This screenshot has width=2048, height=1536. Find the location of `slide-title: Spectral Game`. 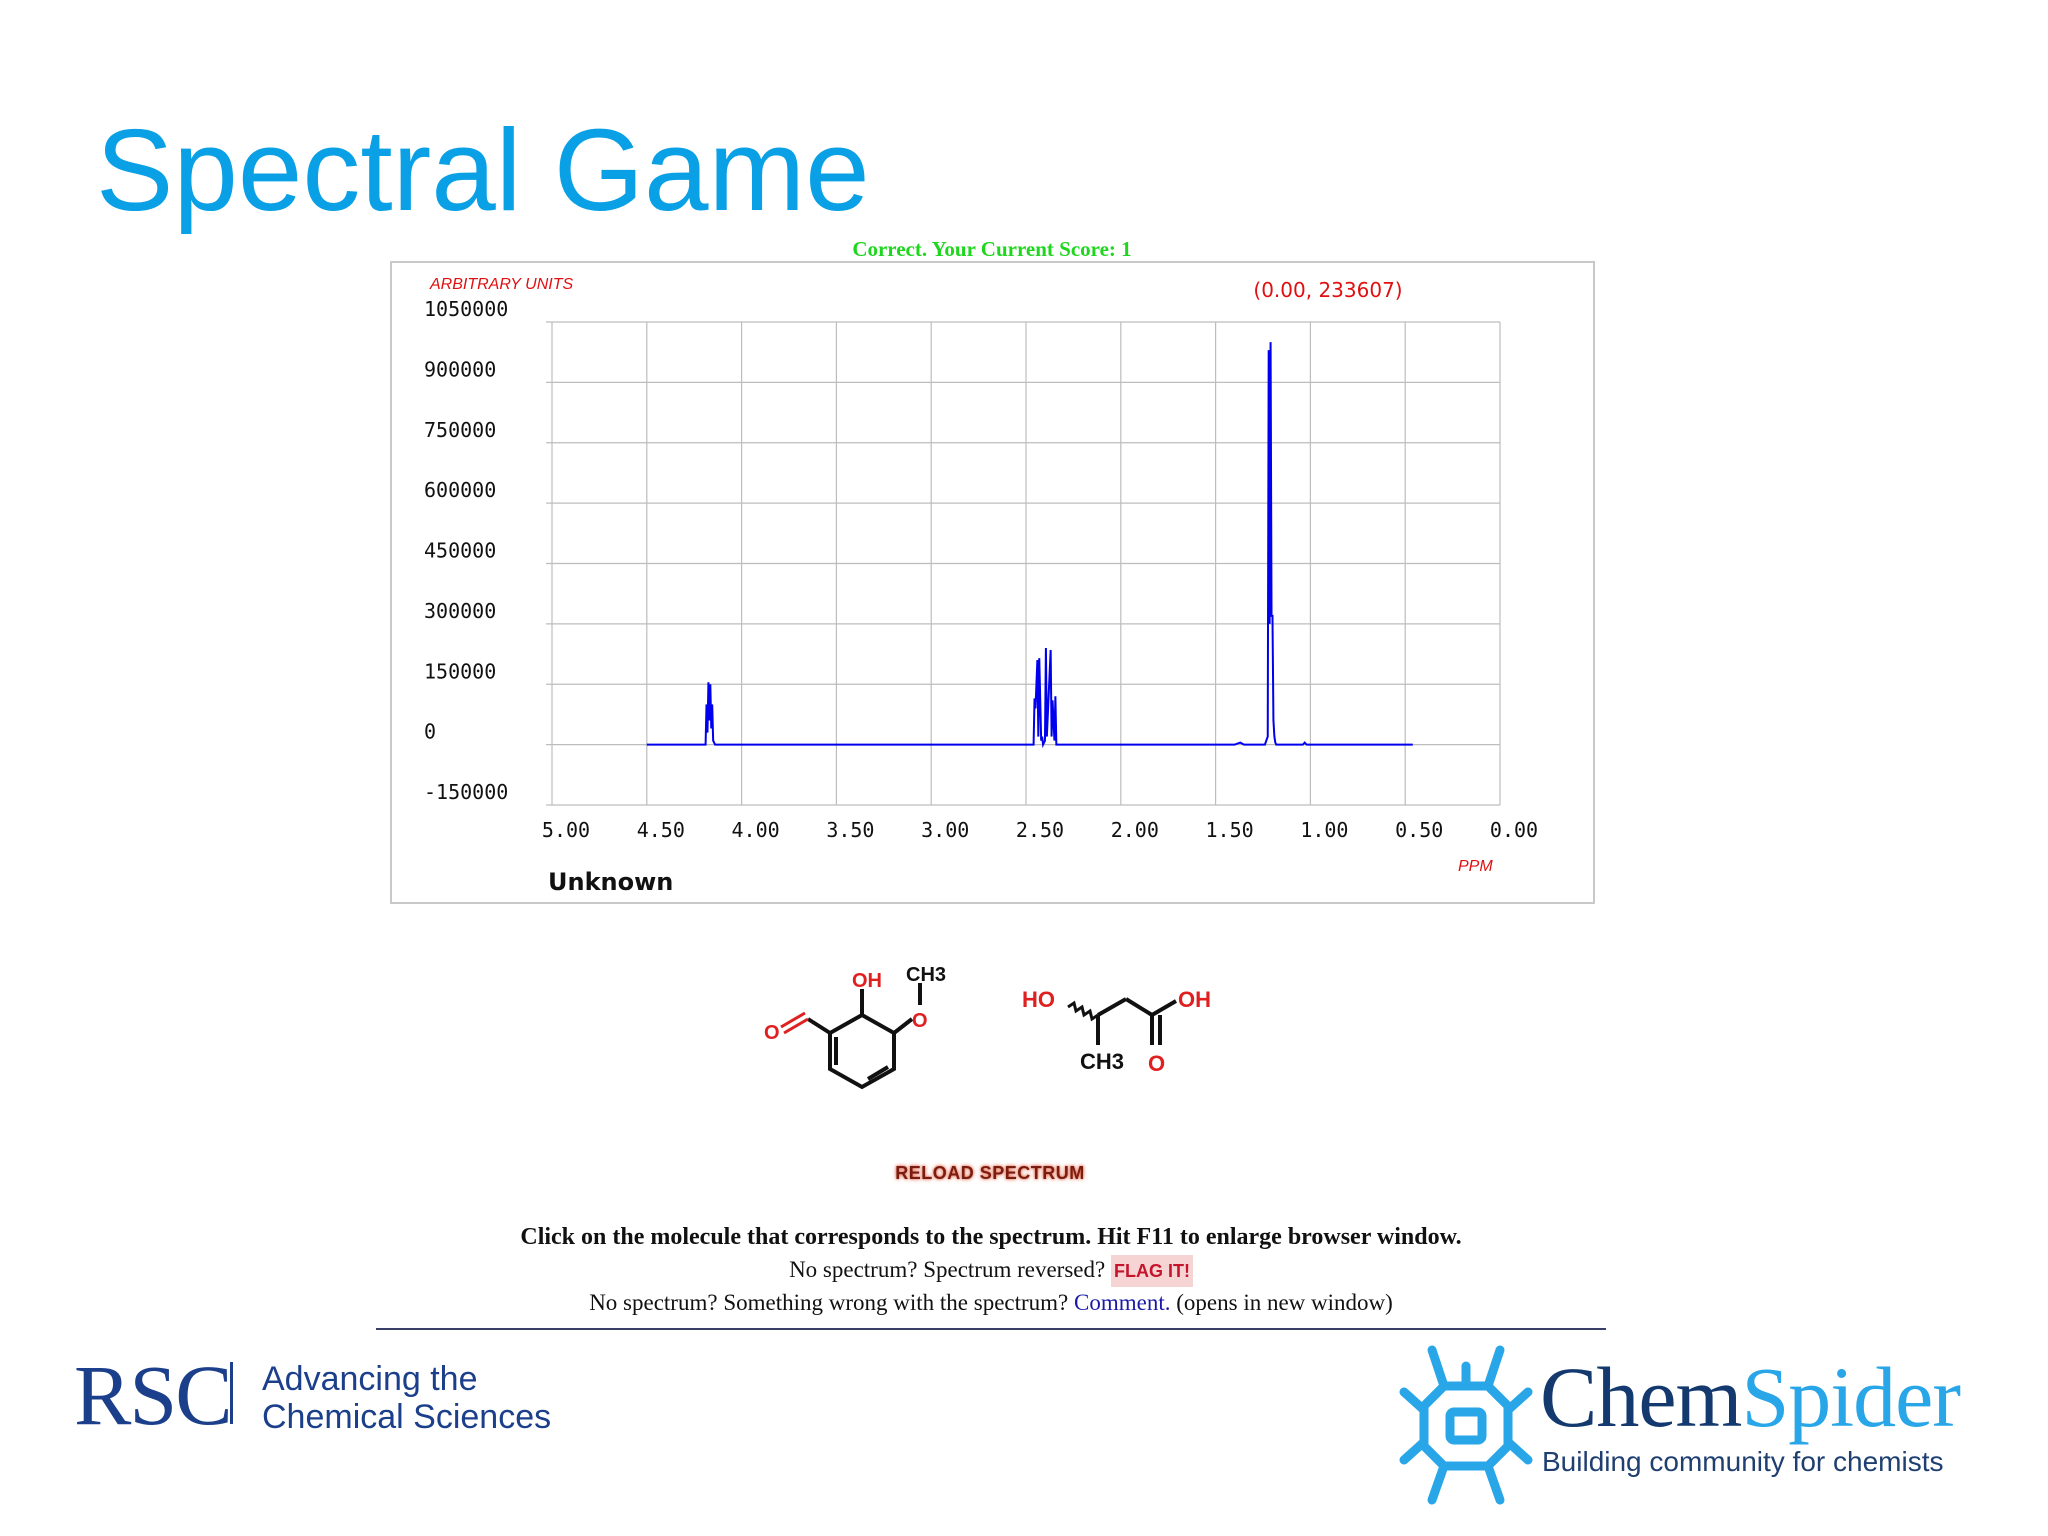

slide-title: Spectral Game is located at coordinates (483, 170).